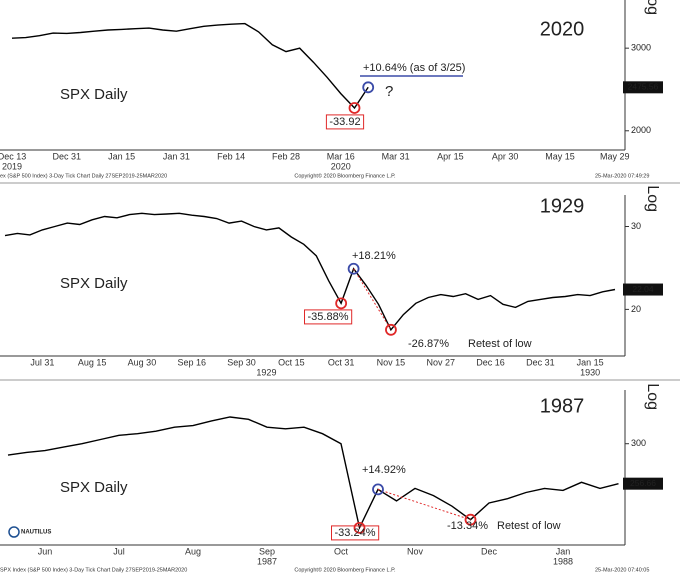  What do you see at coordinates (622, 176) in the screenshot?
I see `footer-text: 25-Mar-2020 07:49:29` at bounding box center [622, 176].